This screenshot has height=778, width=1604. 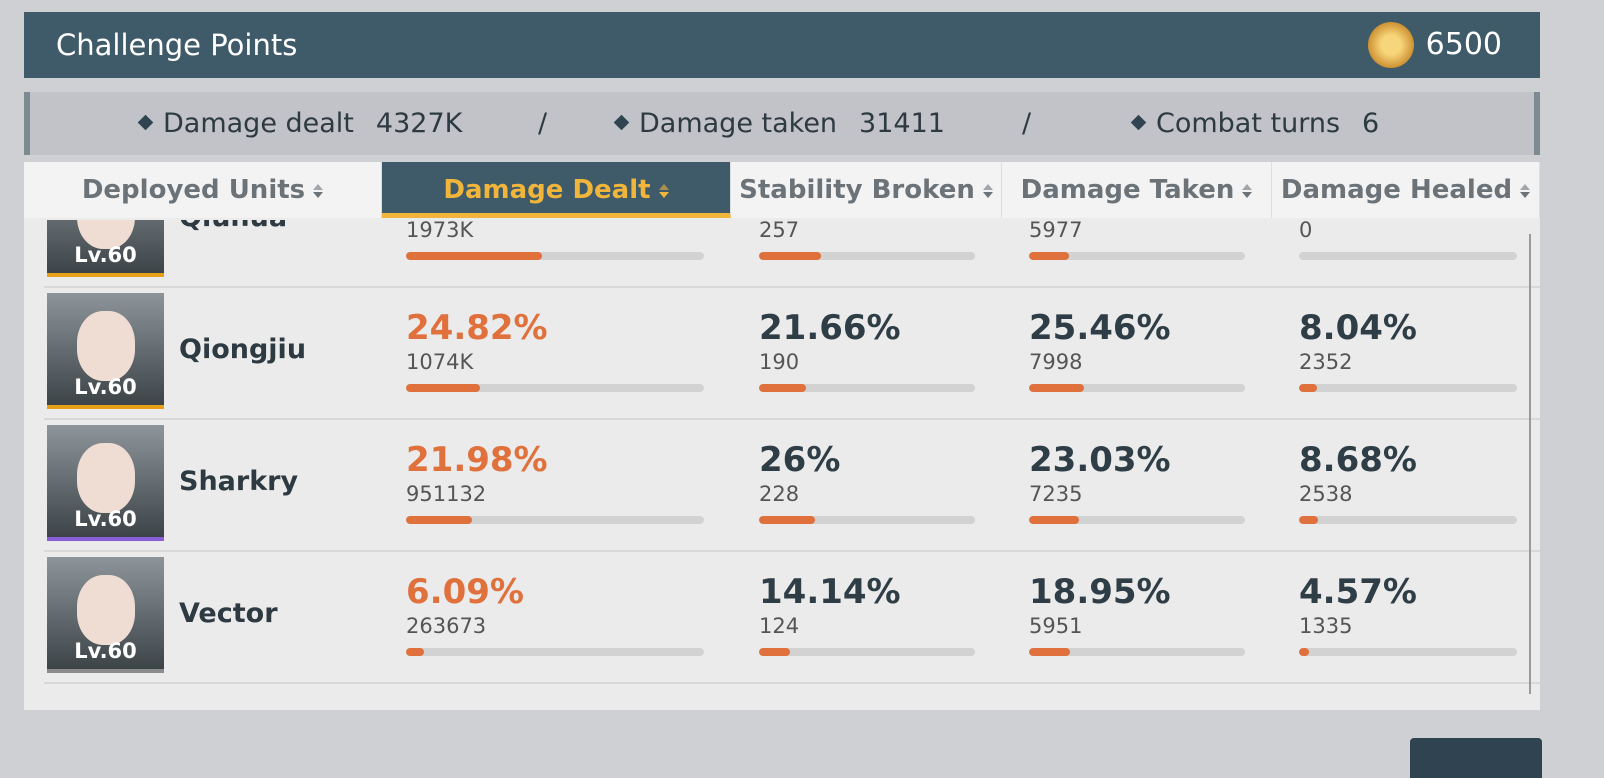 What do you see at coordinates (1358, 592) in the screenshot?
I see `share-percent: 4.57%` at bounding box center [1358, 592].